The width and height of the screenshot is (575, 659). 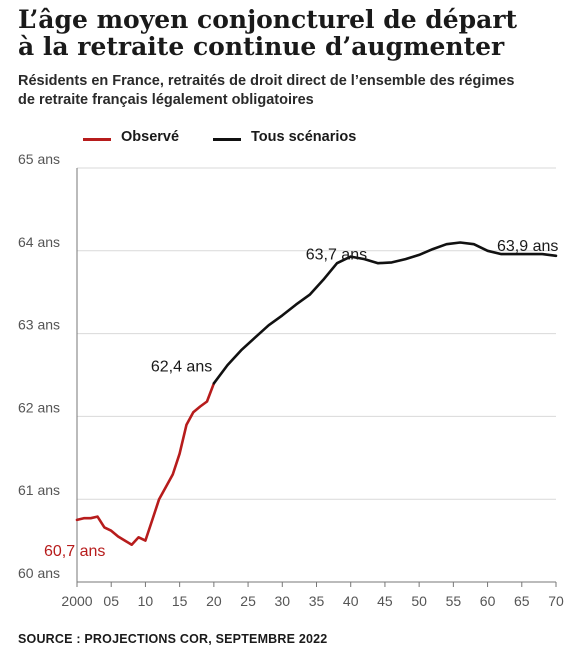 What do you see at coordinates (97, 139) in the screenshot?
I see `legend-swatch-observe` at bounding box center [97, 139].